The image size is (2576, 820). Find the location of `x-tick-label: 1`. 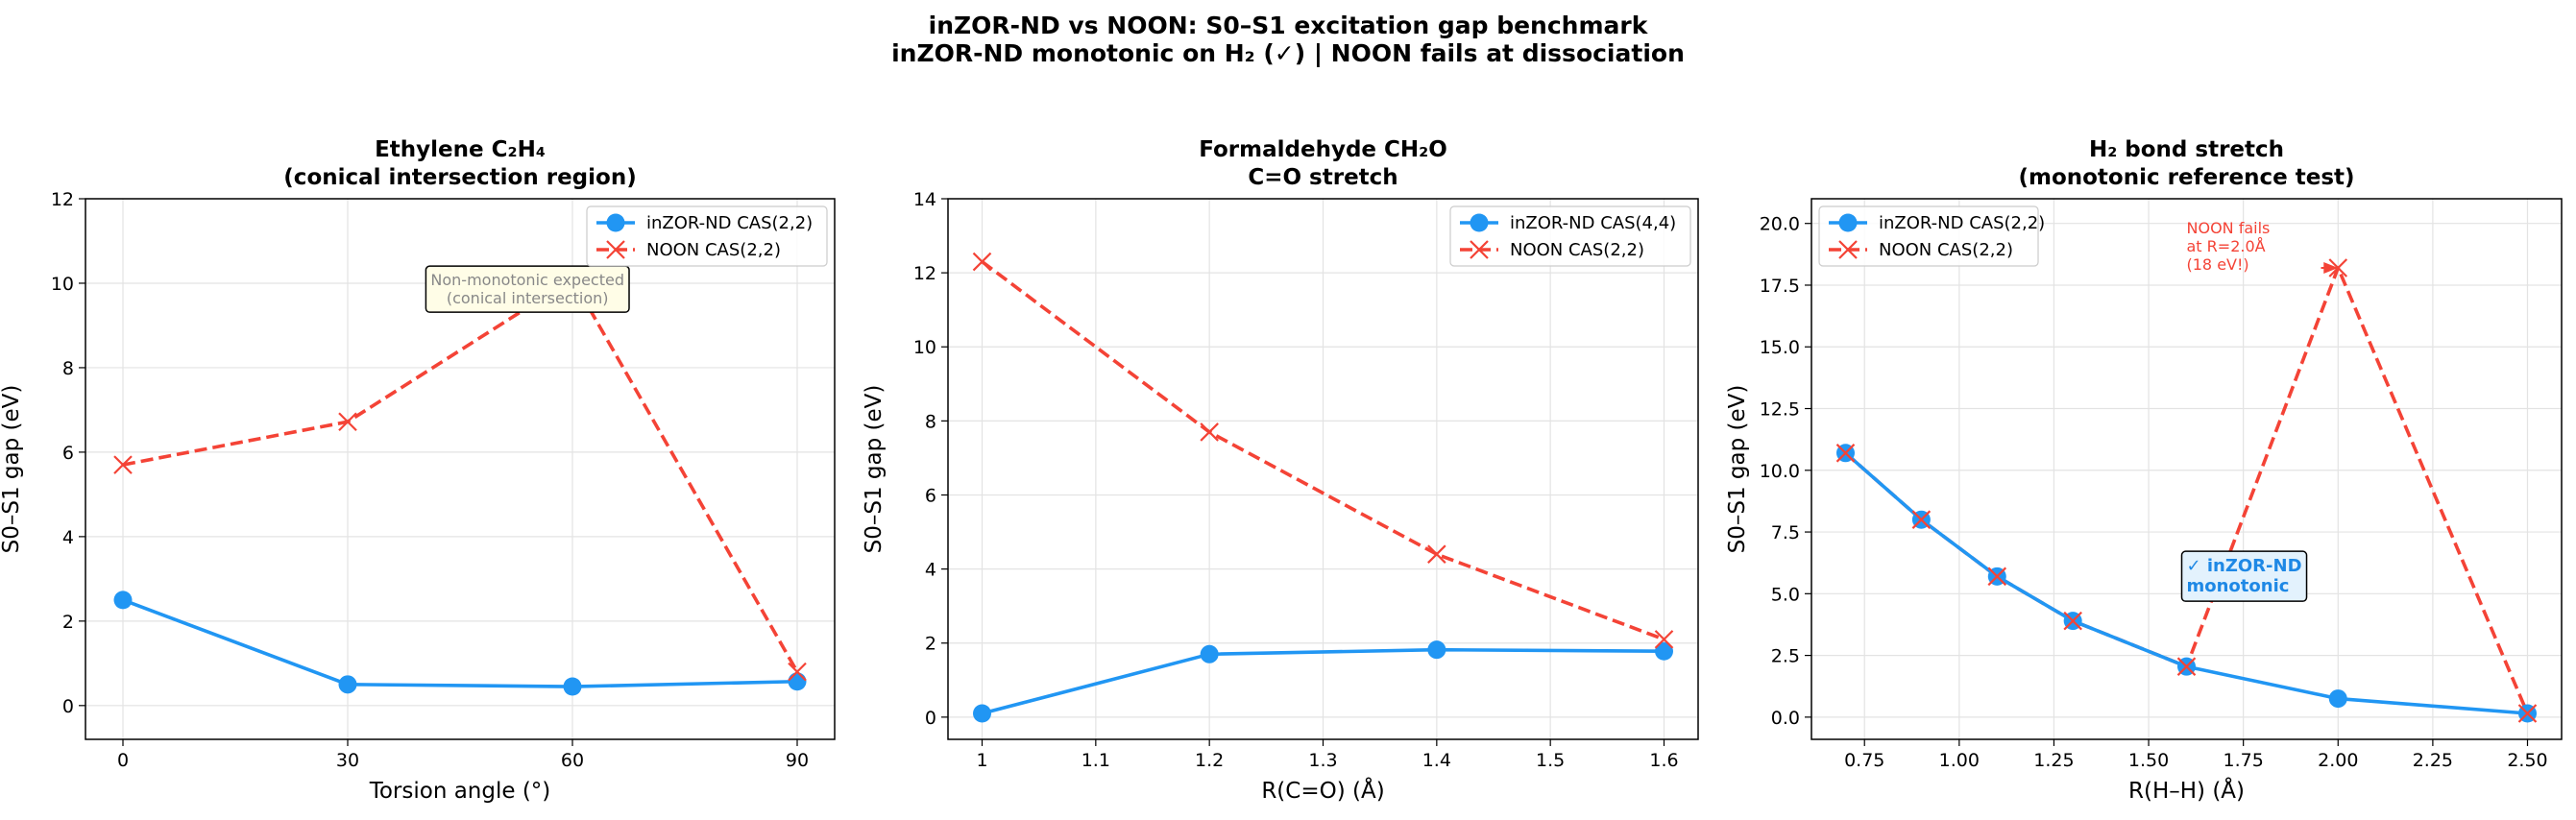

x-tick-label: 1 is located at coordinates (981, 760).